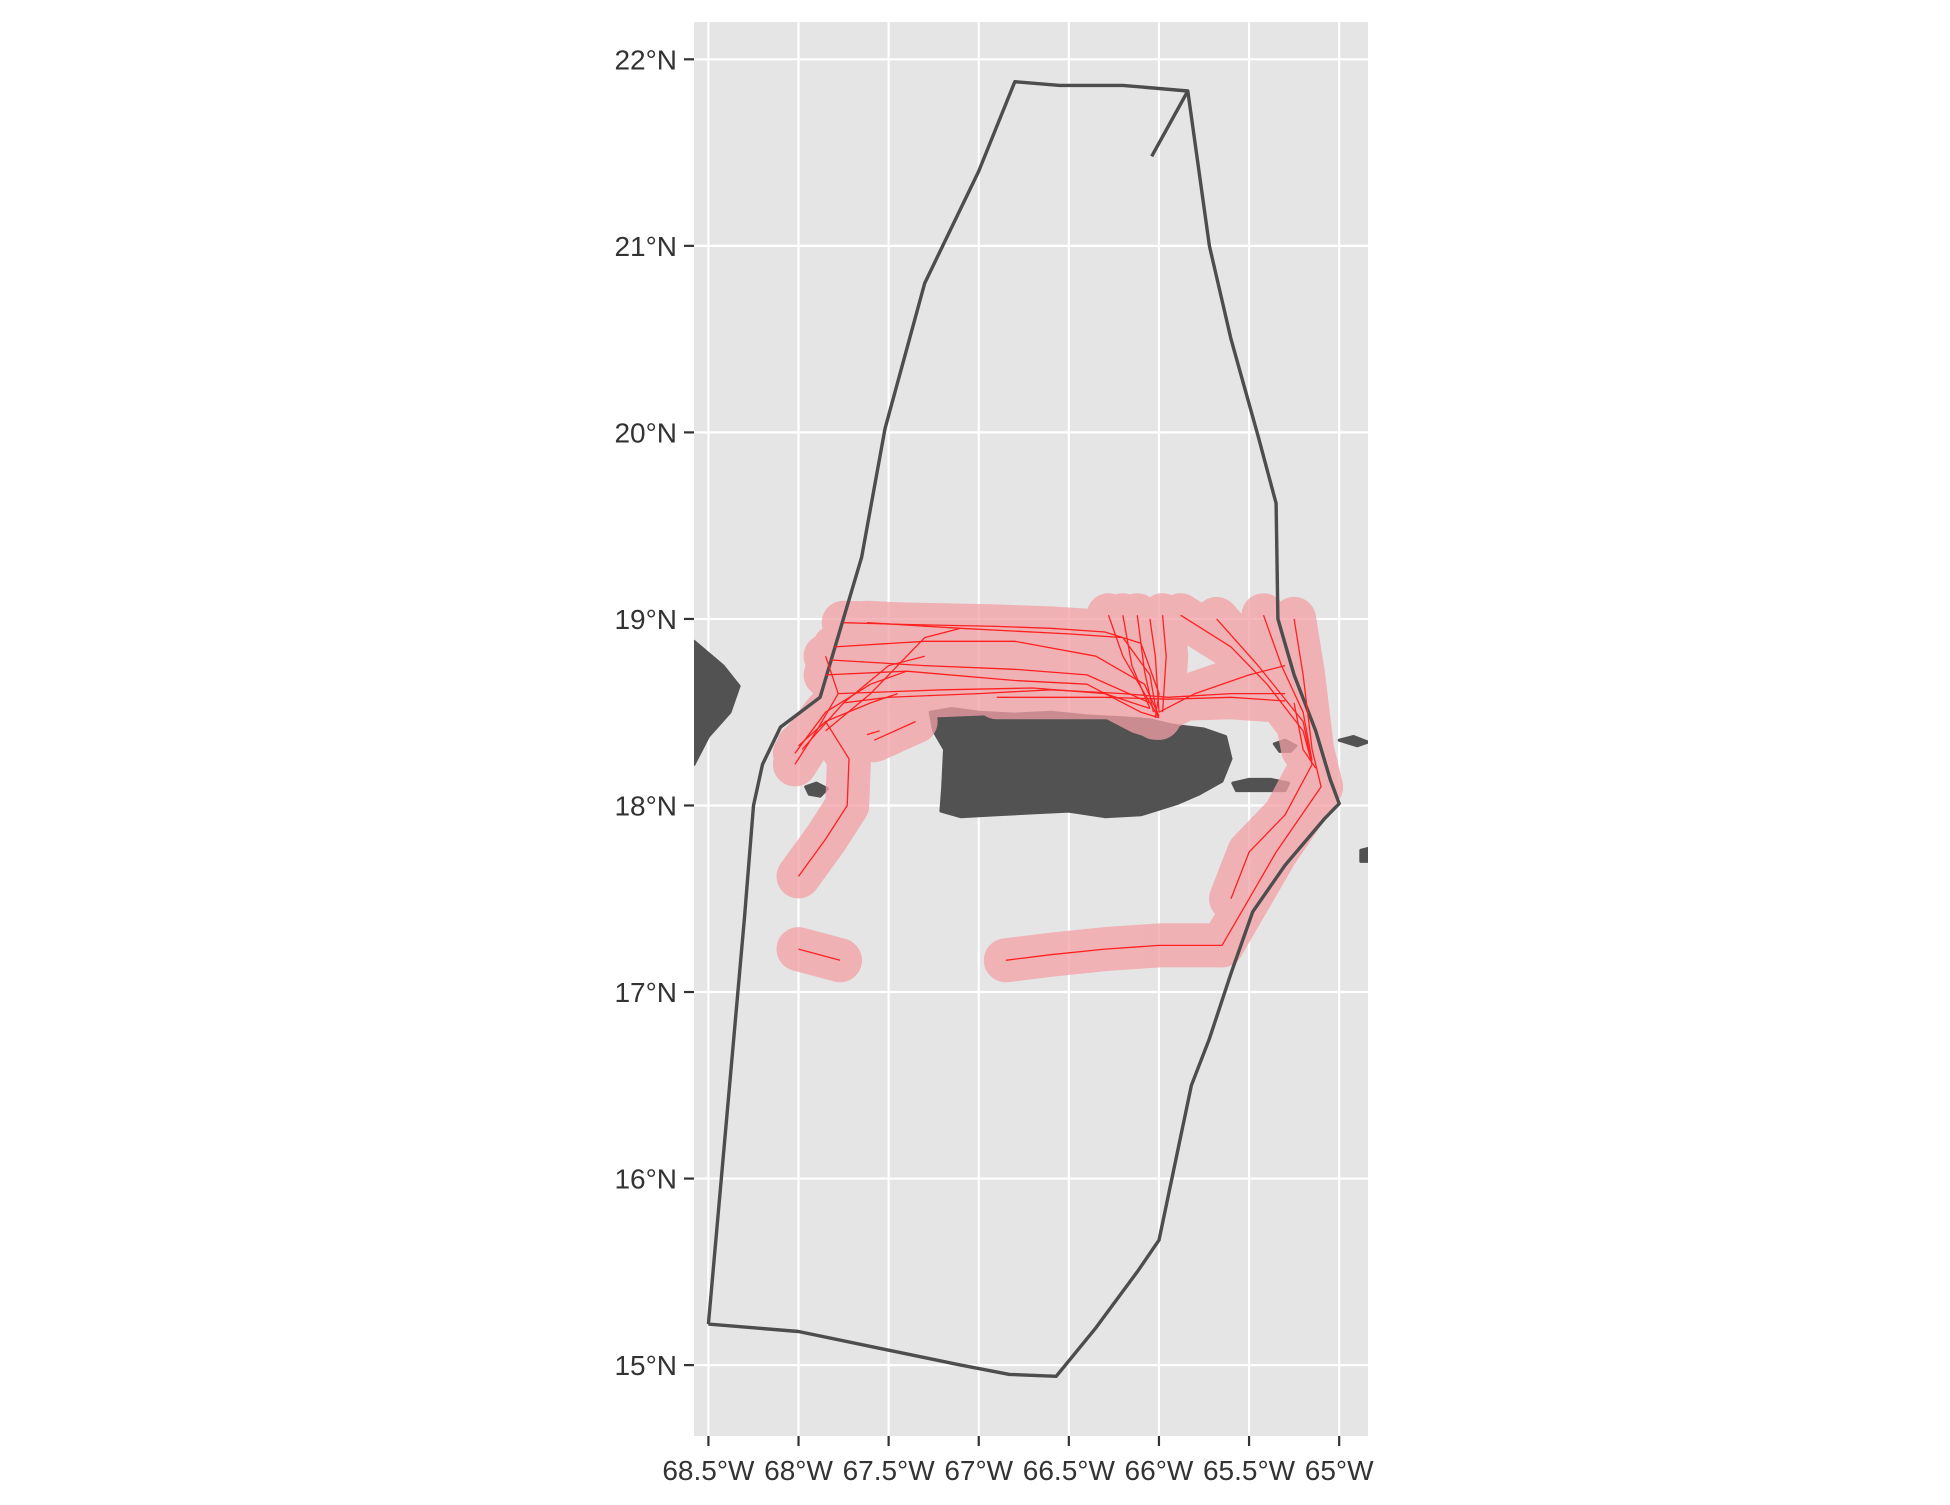  What do you see at coordinates (645, 1365) in the screenshot?
I see `y-tick-label: 15°N` at bounding box center [645, 1365].